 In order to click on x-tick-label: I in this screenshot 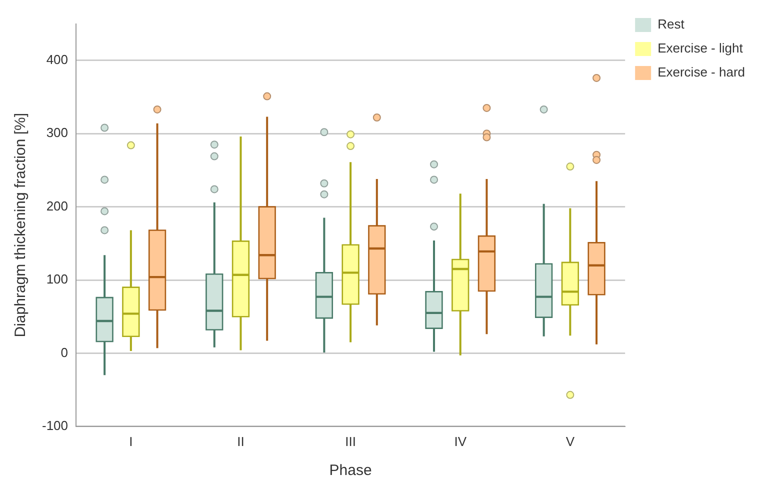, I will do `click(131, 441)`.